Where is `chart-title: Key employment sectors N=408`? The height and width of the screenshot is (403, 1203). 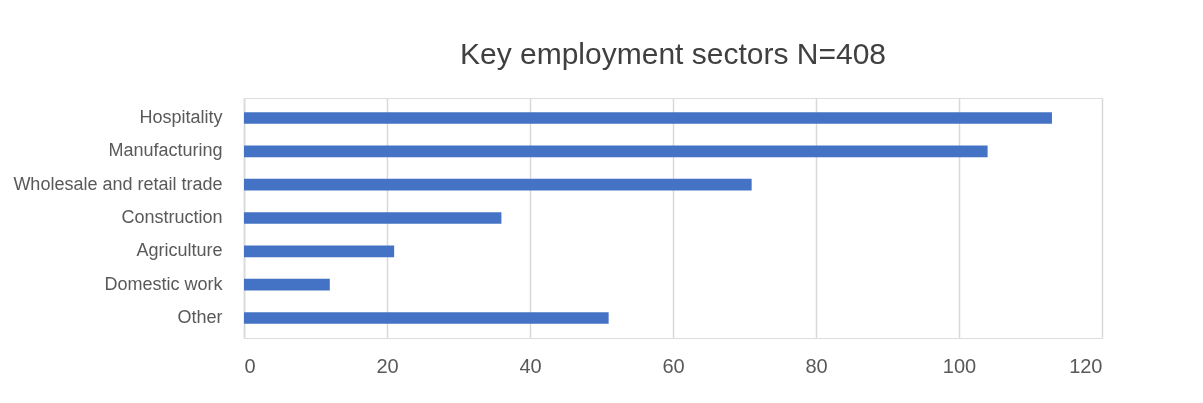 chart-title: Key employment sectors N=408 is located at coordinates (673, 53).